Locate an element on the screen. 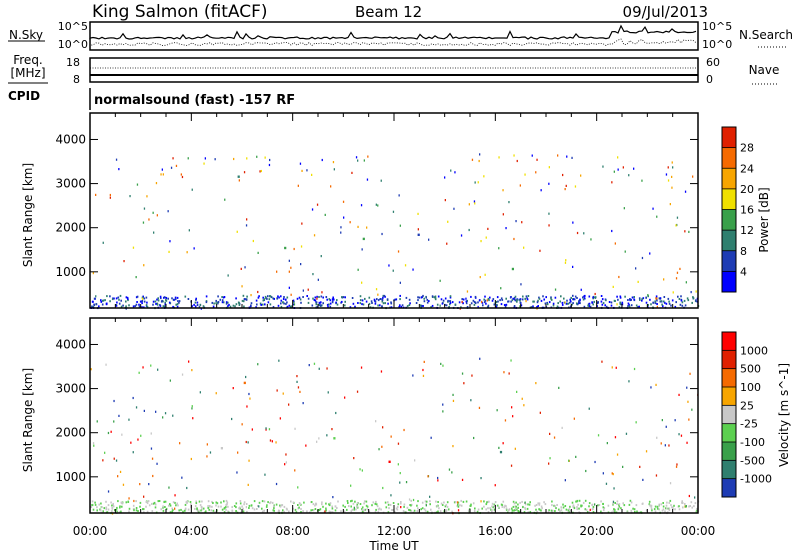  freq-label: Freq. is located at coordinates (28, 60).